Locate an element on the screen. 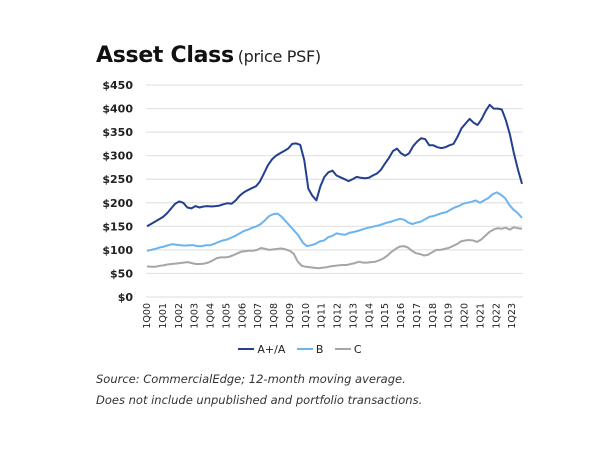 The width and height of the screenshot is (600, 454). x-tick-label: 1Q01 is located at coordinates (163, 316).